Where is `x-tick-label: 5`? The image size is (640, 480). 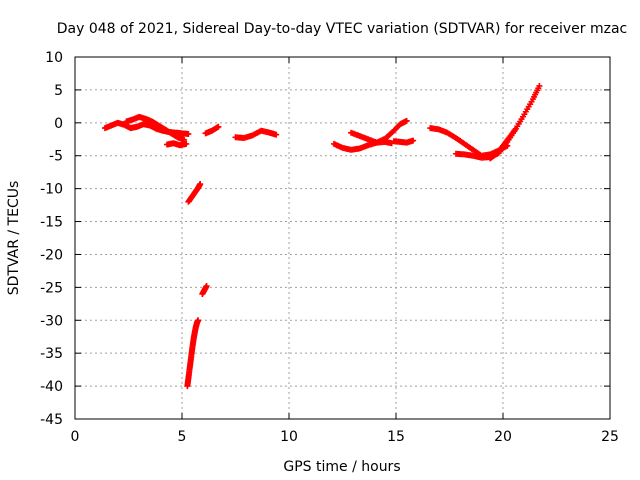
x-tick-label: 5 is located at coordinates (182, 437).